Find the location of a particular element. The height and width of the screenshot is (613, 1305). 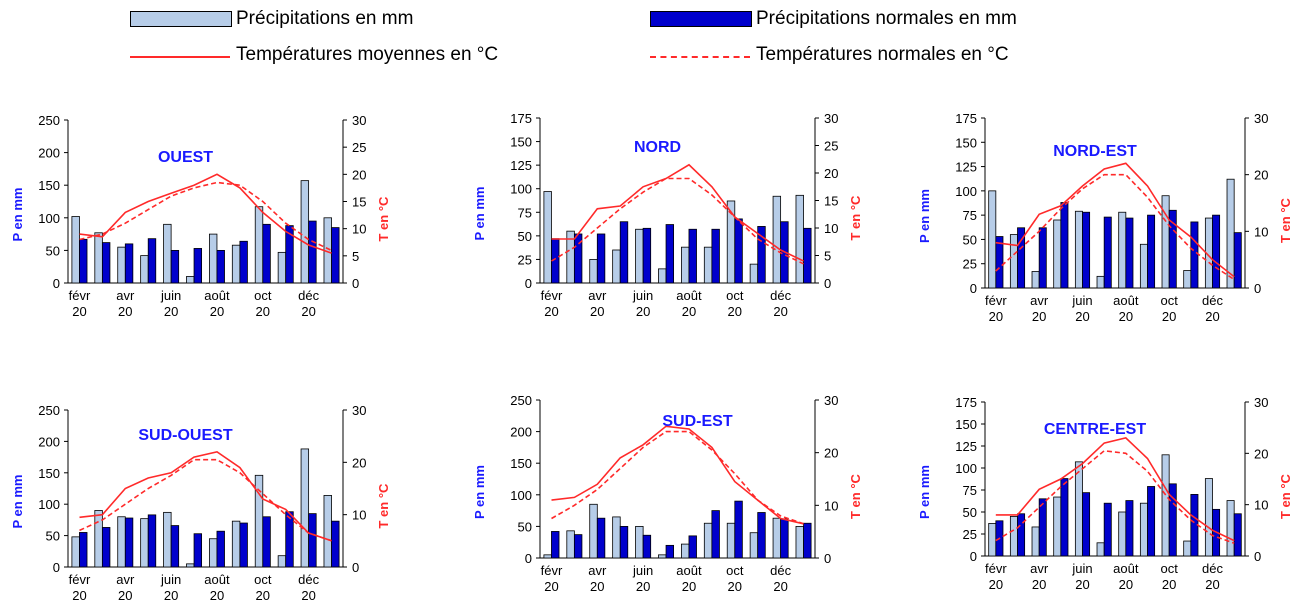

legend-swatch-precip-normal is located at coordinates (701, 19).